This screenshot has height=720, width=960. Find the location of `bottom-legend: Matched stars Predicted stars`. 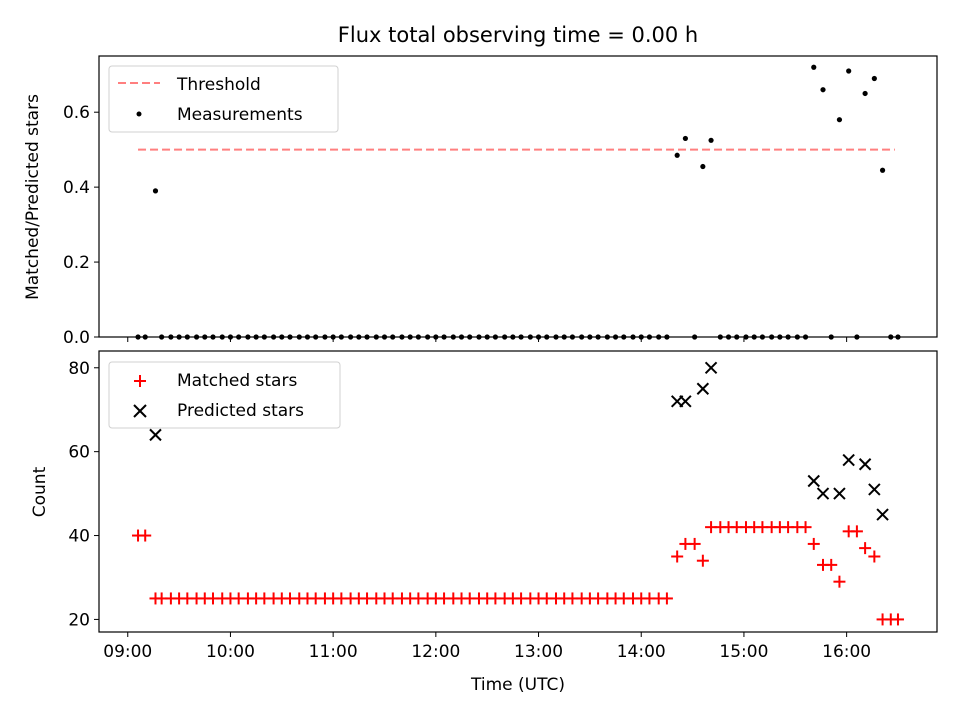

bottom-legend: Matched stars Predicted stars is located at coordinates (224, 395).